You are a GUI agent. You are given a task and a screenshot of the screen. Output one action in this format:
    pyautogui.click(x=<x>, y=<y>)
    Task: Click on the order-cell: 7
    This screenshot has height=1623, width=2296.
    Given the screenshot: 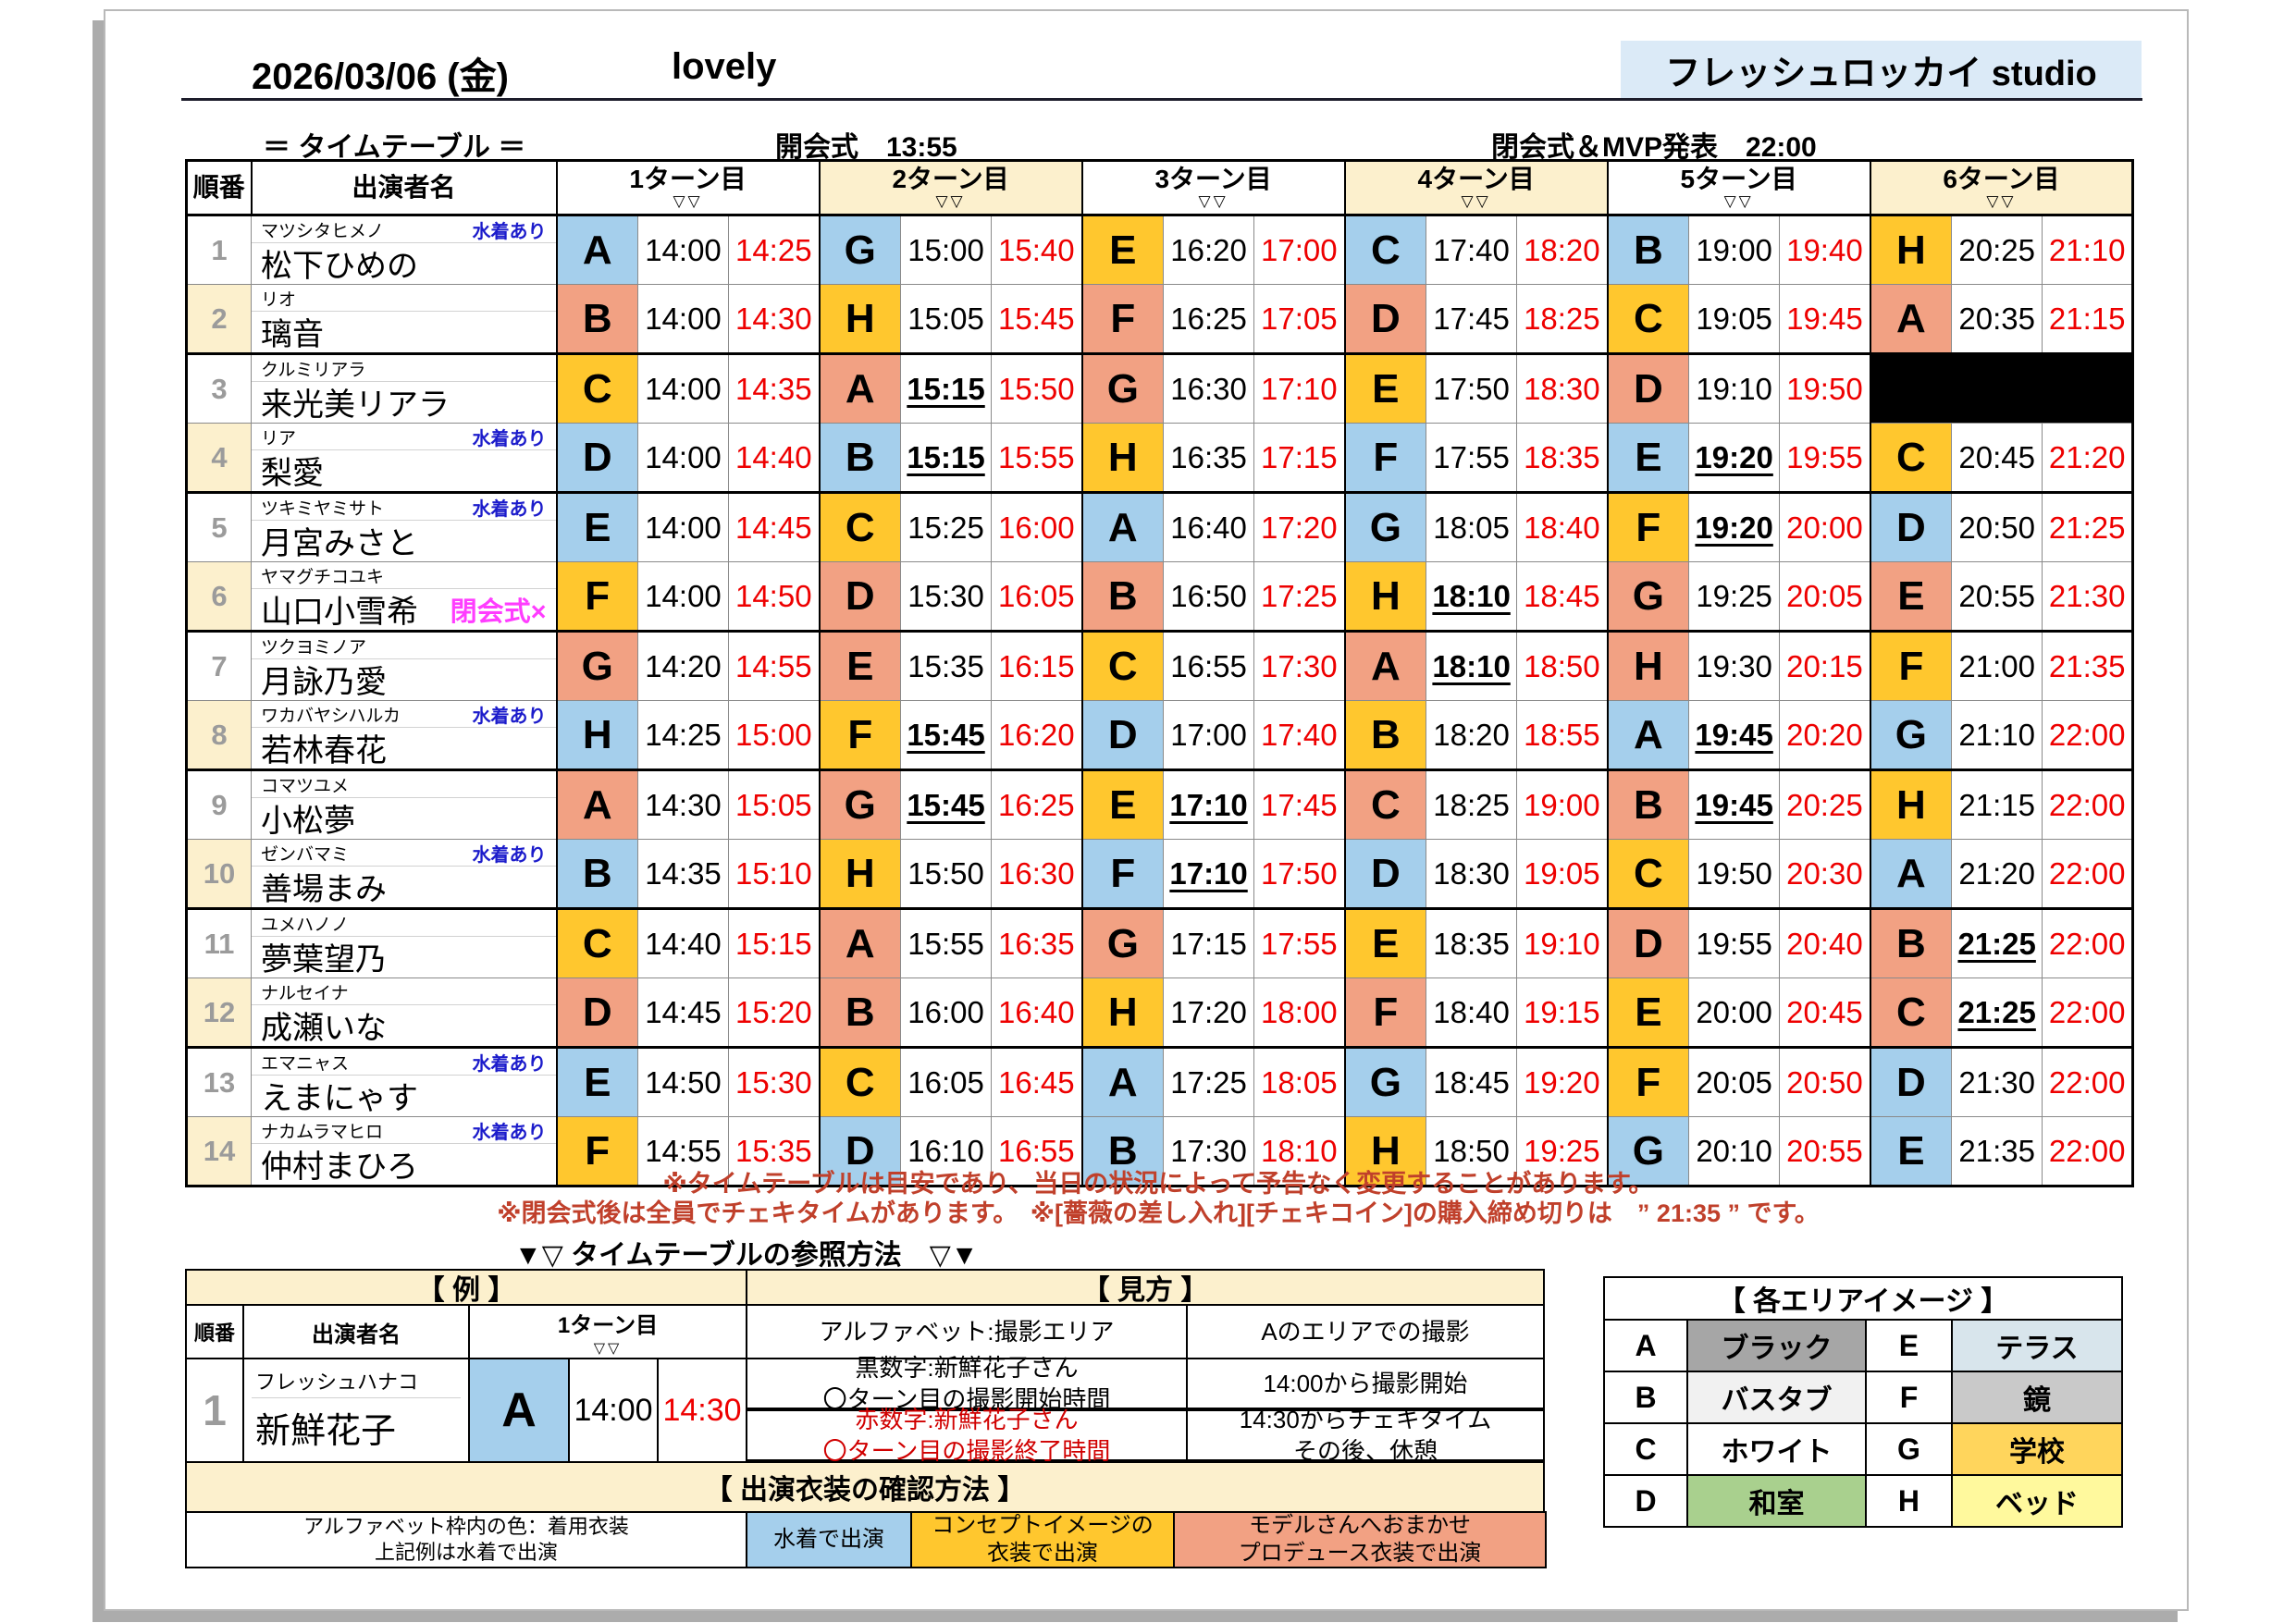 What is the action you would take?
    pyautogui.click(x=219, y=666)
    